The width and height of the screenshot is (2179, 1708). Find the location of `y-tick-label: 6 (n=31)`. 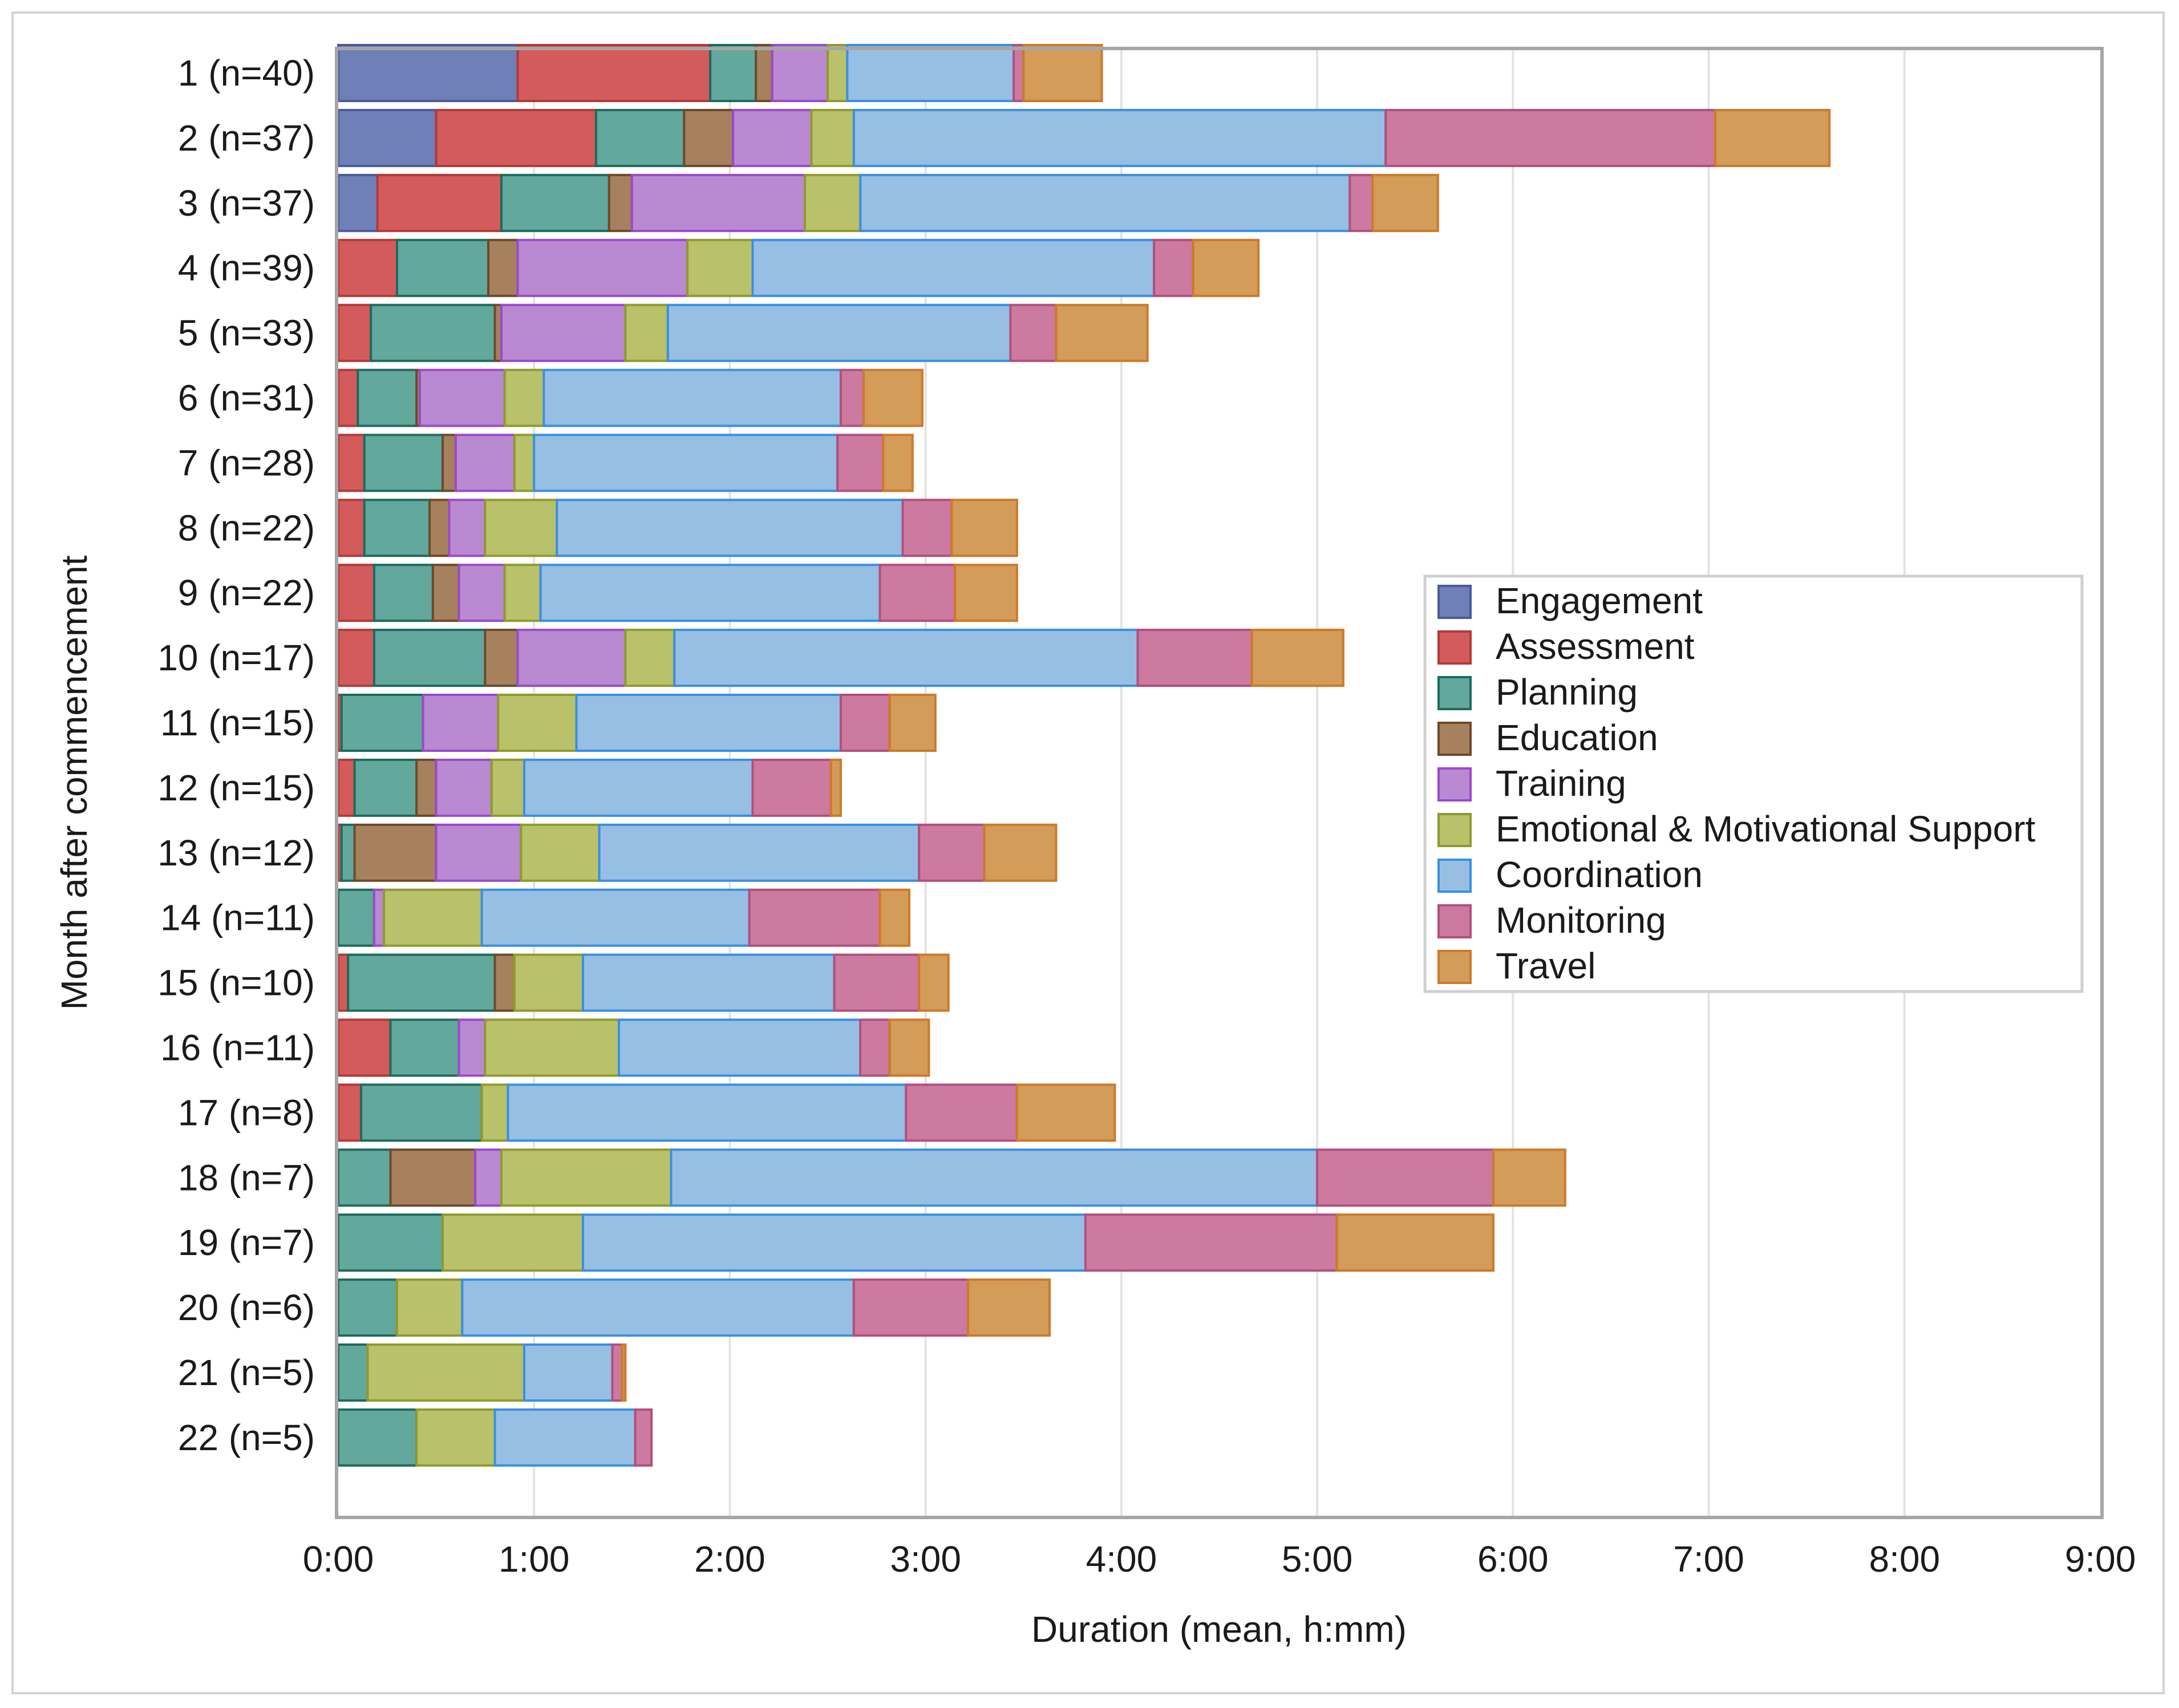

y-tick-label: 6 (n=31) is located at coordinates (246, 398).